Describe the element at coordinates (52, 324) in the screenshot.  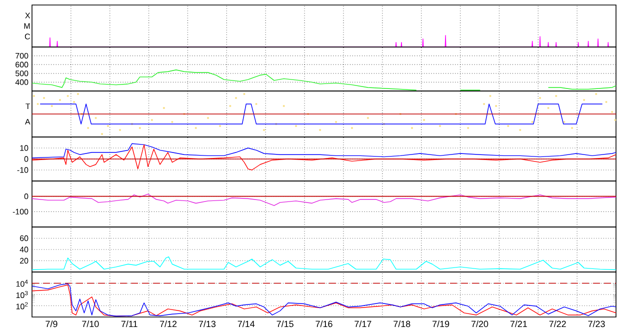
I see `x-tick-label: 7/9` at that location.